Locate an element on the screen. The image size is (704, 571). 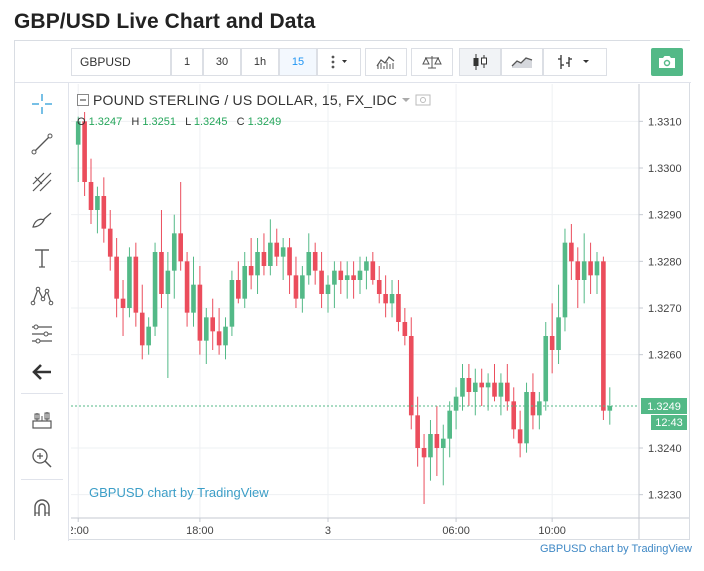
screenshot-button is located at coordinates (667, 62).